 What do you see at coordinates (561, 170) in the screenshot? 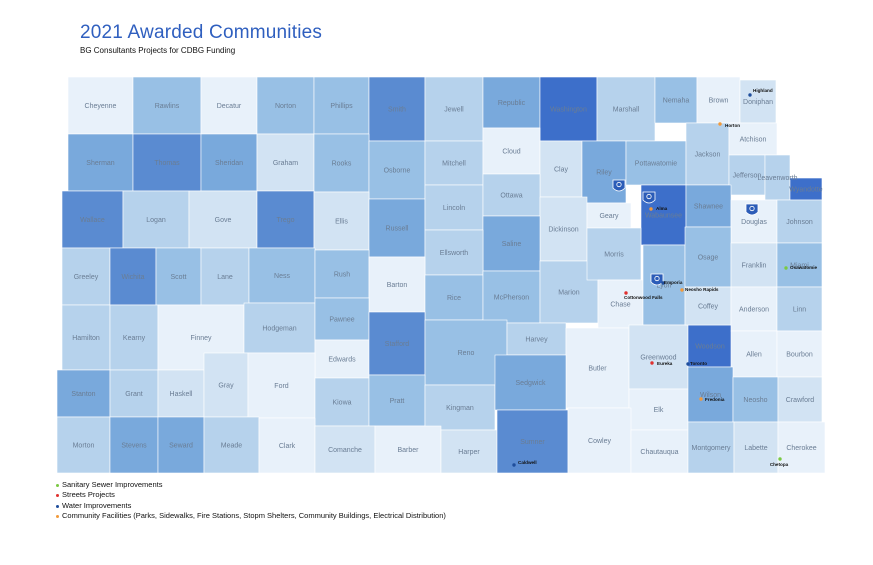
I see `county-label-clay: Clay` at bounding box center [561, 170].